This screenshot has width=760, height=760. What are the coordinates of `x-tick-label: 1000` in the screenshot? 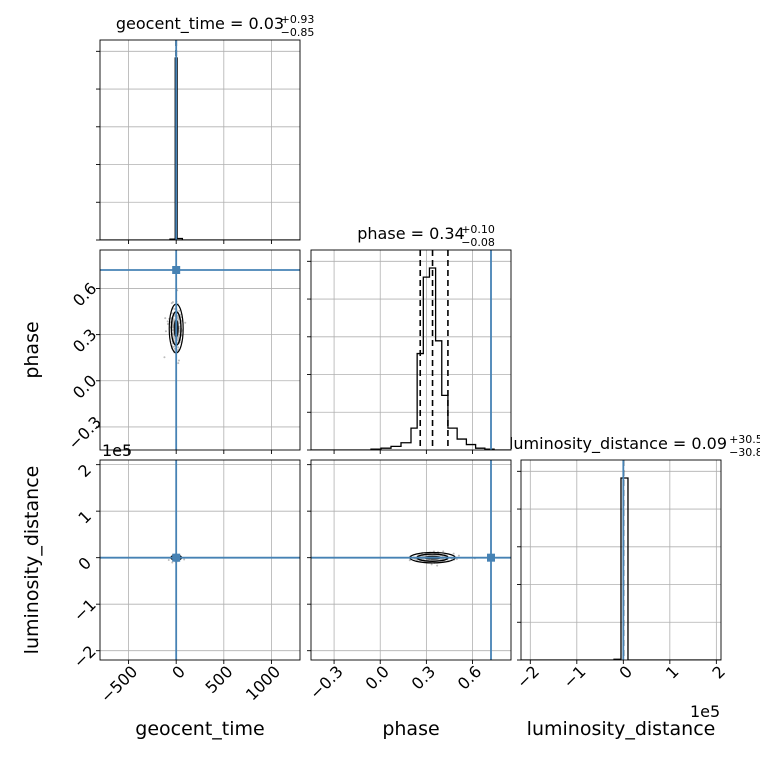 It's located at (263, 683).